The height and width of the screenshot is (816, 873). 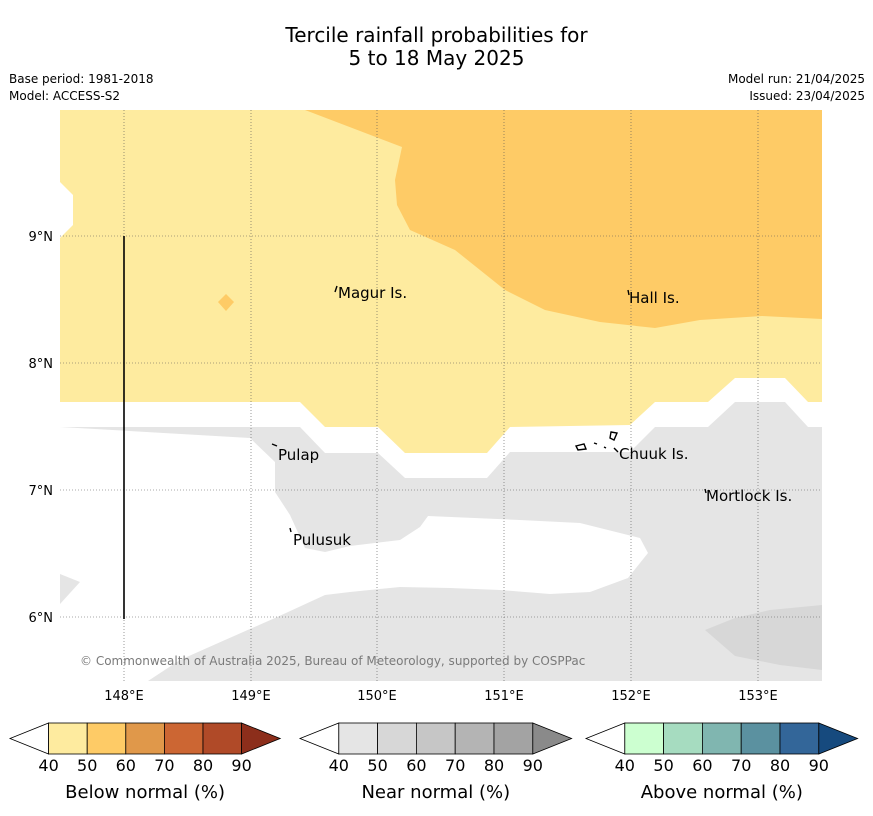 I want to click on lon-tick-150e: 150°E, so click(x=377, y=696).